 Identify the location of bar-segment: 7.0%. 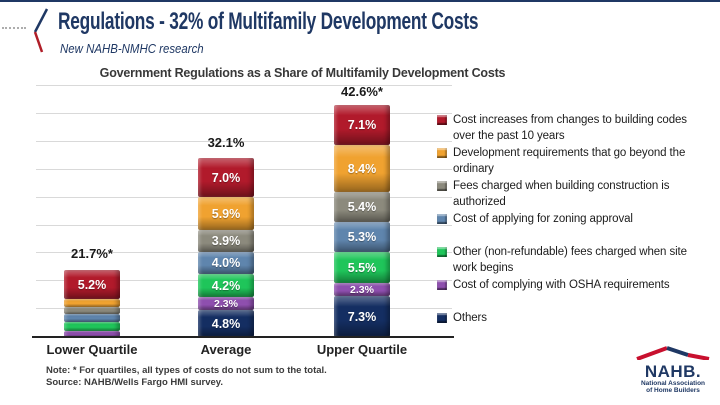
(226, 177).